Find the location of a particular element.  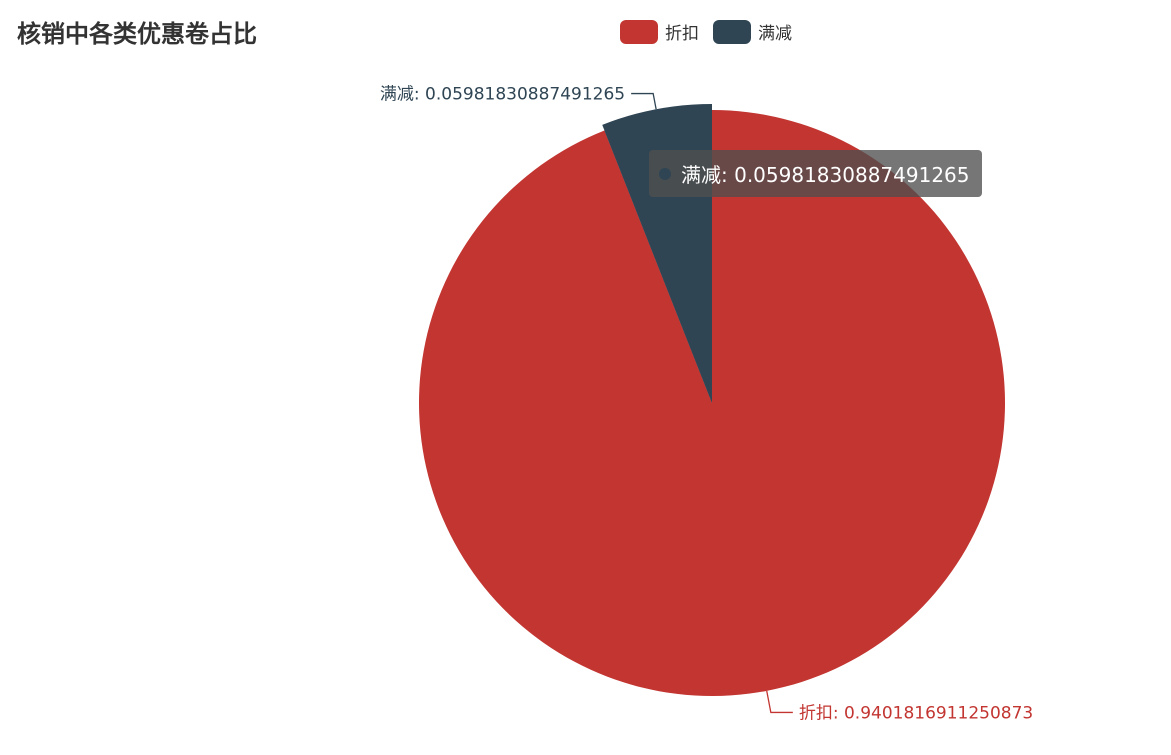

legend-swatch-reduction is located at coordinates (732, 31).